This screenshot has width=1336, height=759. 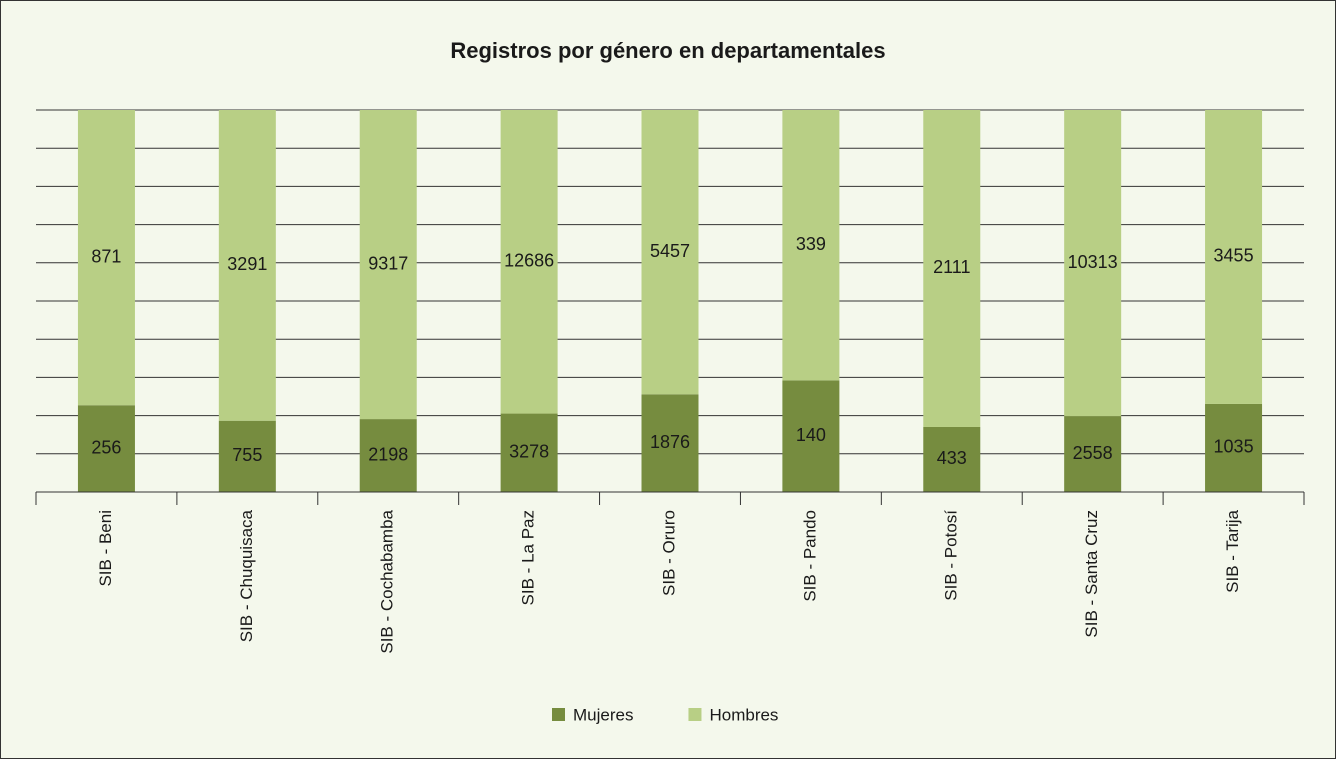 I want to click on value-label: 1876, so click(x=670, y=442).